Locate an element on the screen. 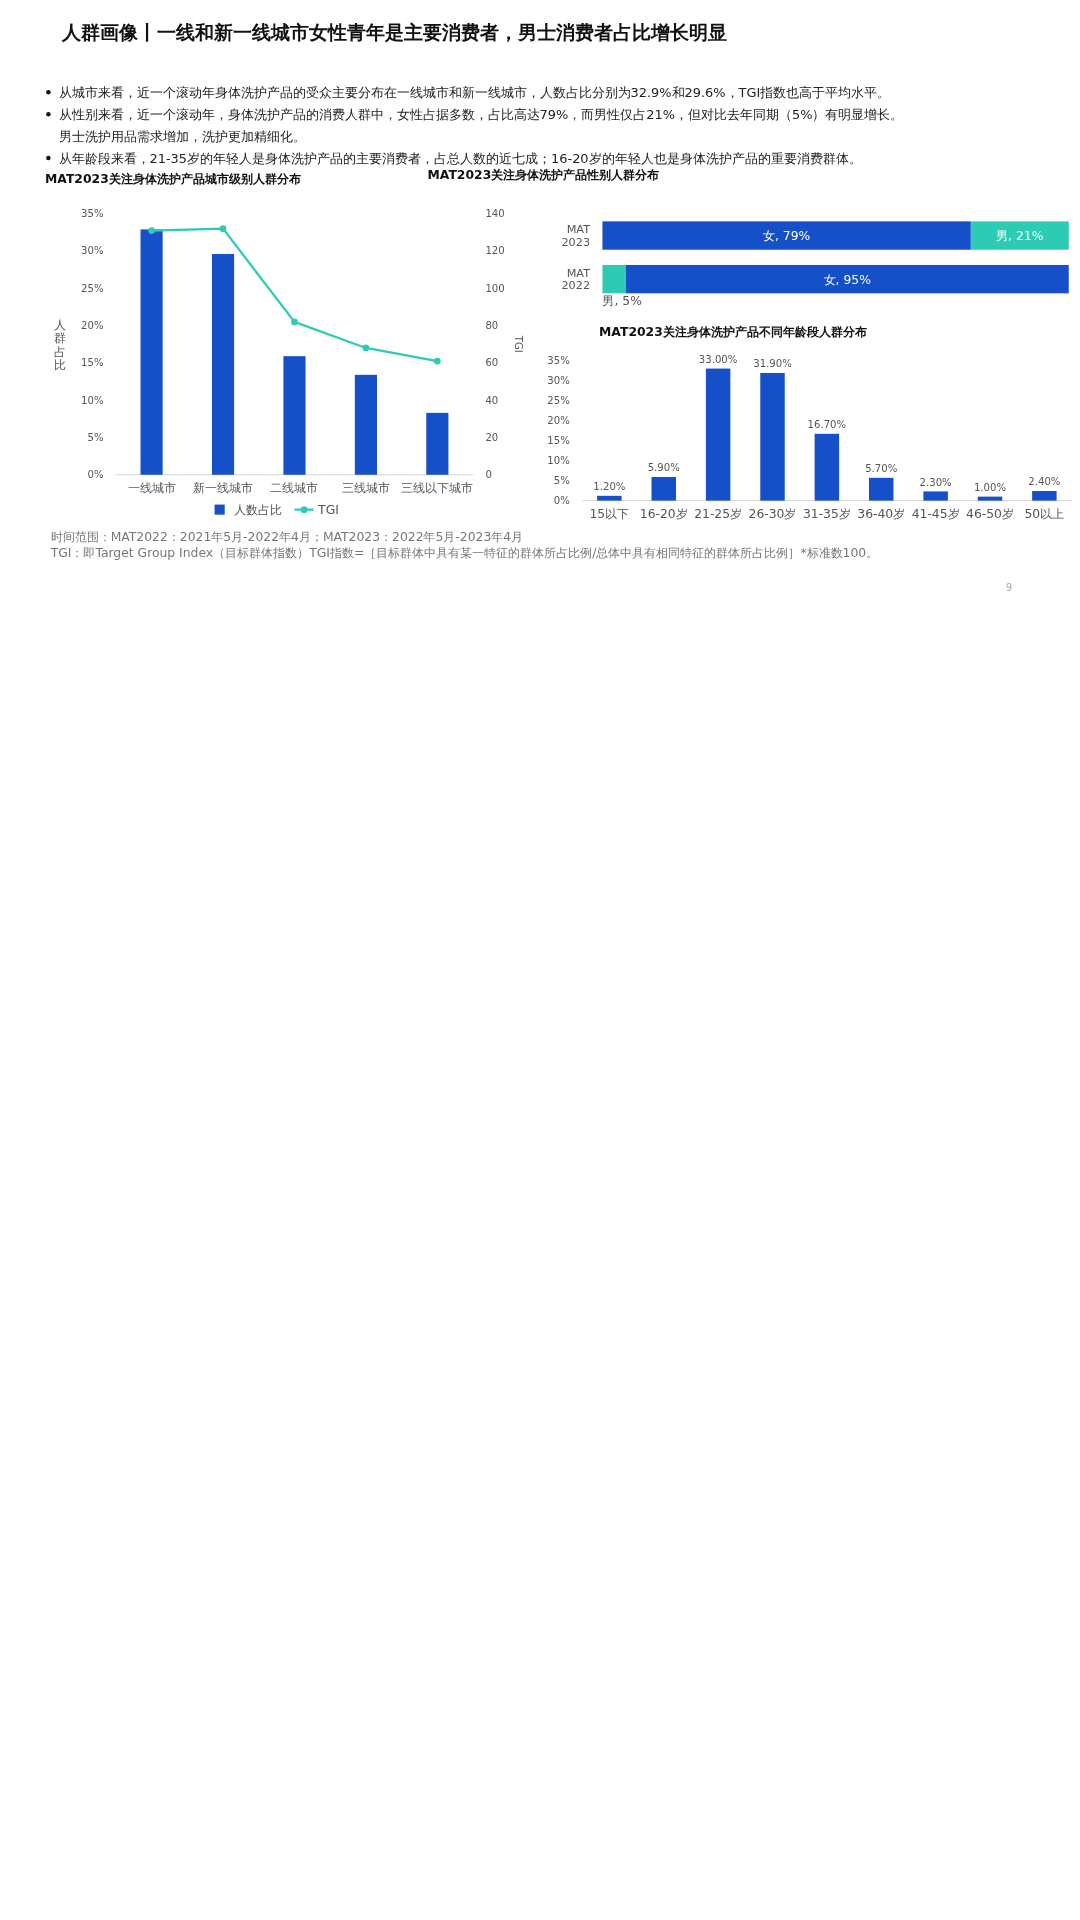 The image size is (1080, 1920). y-tick-label: MAT 2022 is located at coordinates (576, 279).